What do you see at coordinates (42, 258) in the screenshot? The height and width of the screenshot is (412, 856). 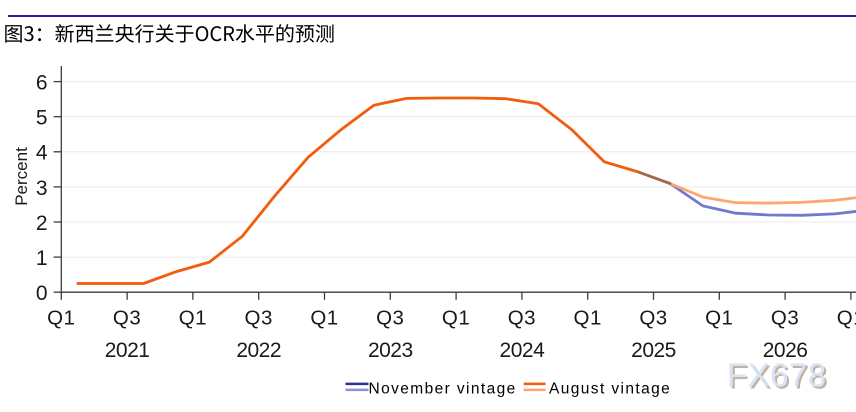 I see `svg-text: 1` at bounding box center [42, 258].